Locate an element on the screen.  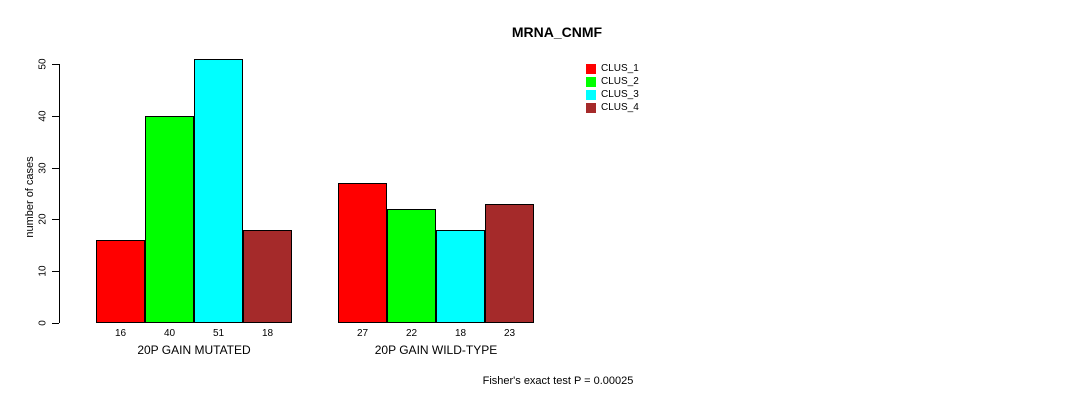
legend-row-clus_2: CLUS_2 is located at coordinates (612, 81).